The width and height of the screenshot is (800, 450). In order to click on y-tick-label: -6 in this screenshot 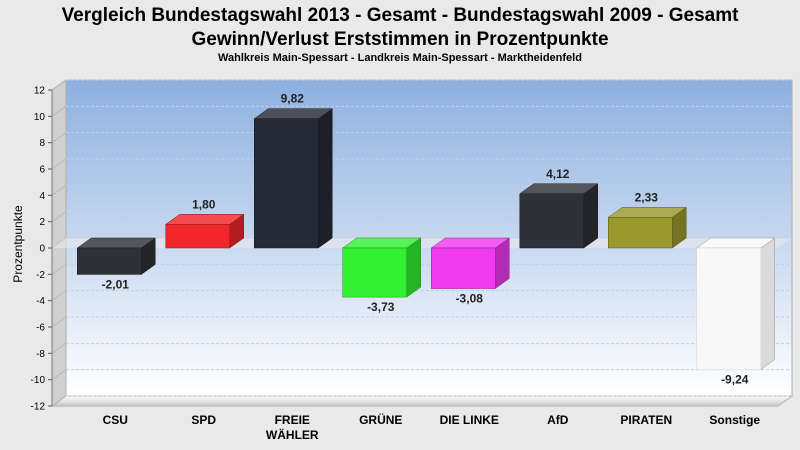, I will do `click(40, 328)`.